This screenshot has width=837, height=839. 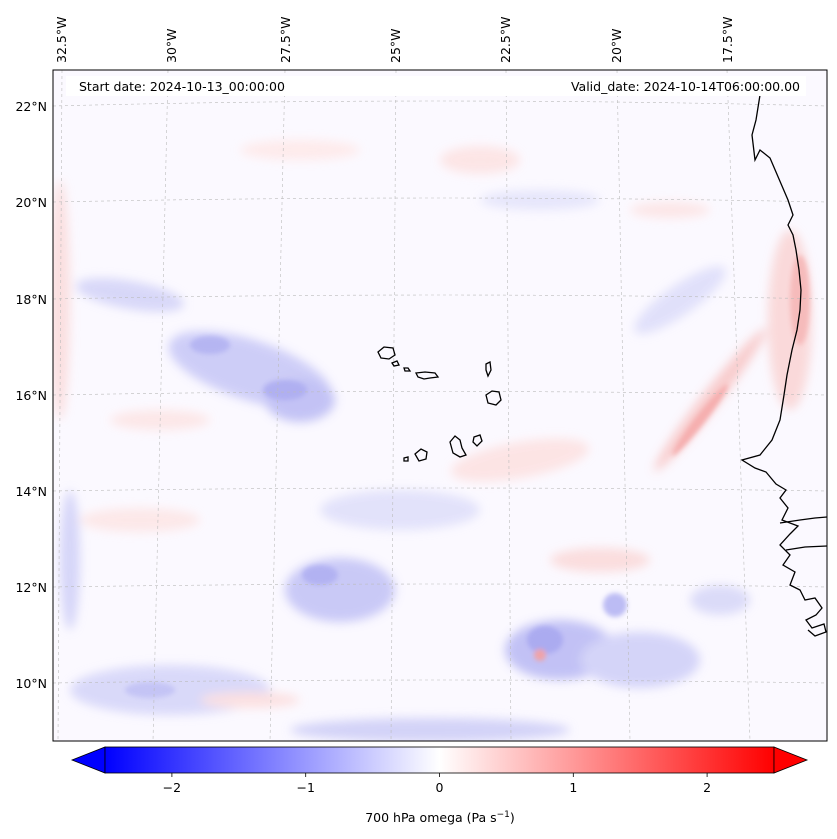 What do you see at coordinates (573, 787) in the screenshot?
I see `colorbar-tick-label: 1` at bounding box center [573, 787].